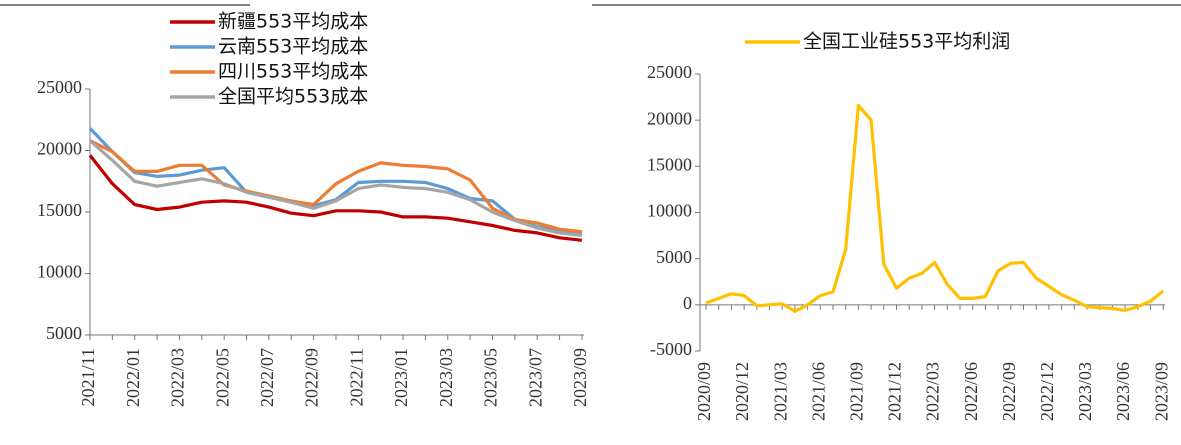 The image size is (1181, 445). I want to click on legend-label: 云南553平均成本, so click(293, 47).